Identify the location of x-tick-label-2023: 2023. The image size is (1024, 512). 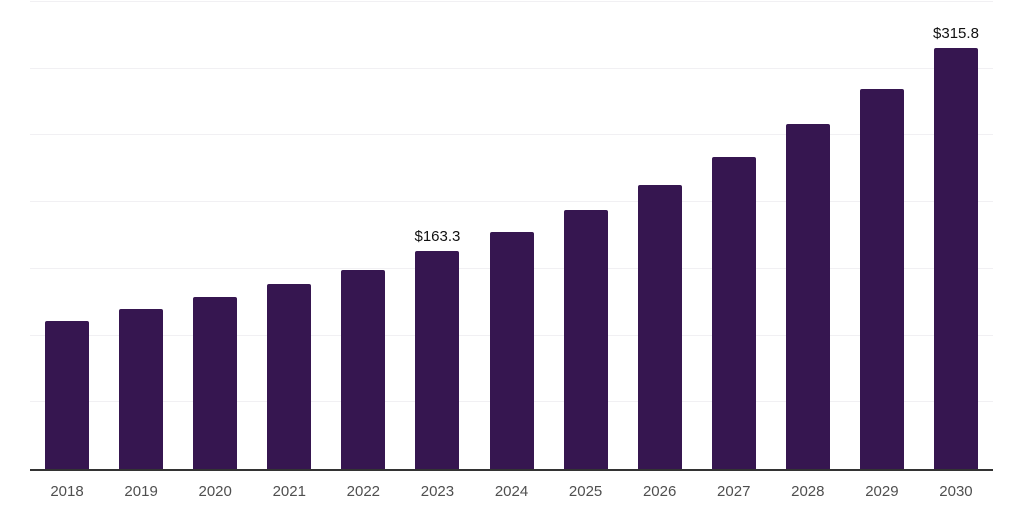
(437, 491).